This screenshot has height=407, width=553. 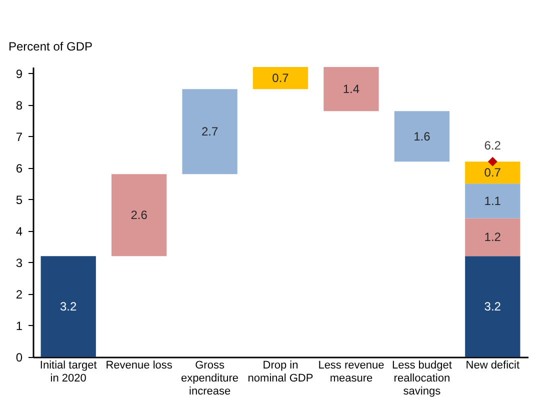 I want to click on data-label: 2.6, so click(x=139, y=215).